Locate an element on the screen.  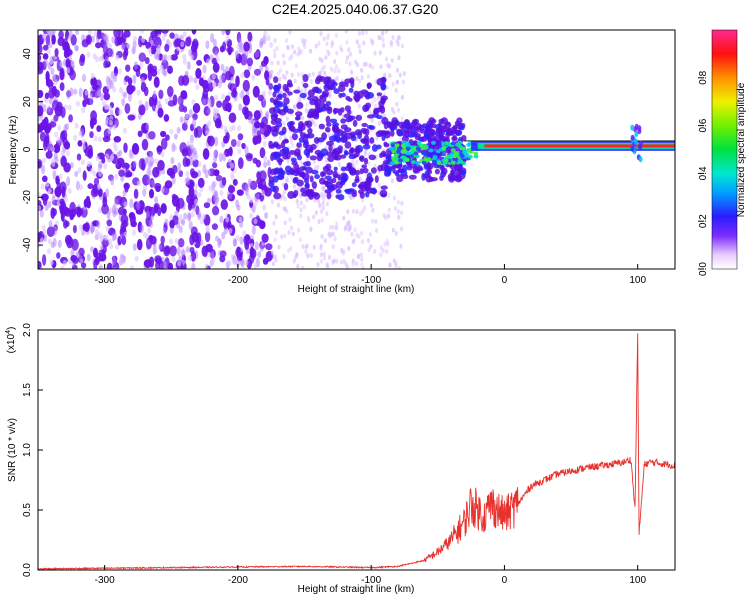
y-tick-label: 1.0 is located at coordinates (27, 450).